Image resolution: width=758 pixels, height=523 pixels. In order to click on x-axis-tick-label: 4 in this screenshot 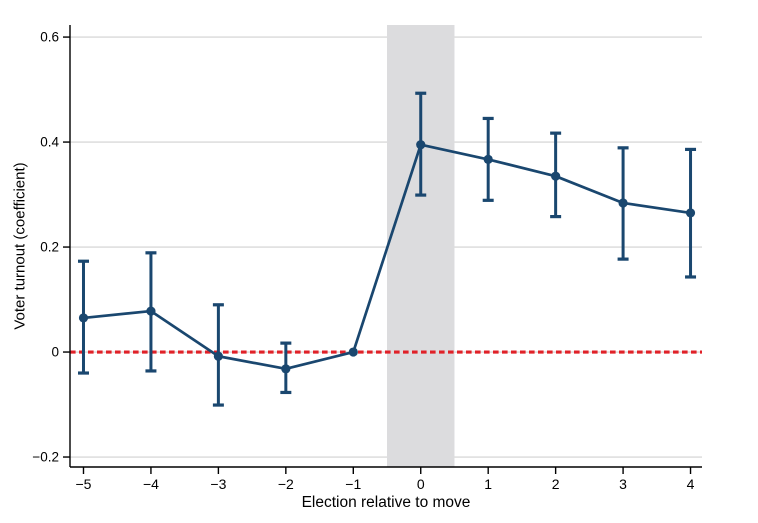, I will do `click(691, 484)`.